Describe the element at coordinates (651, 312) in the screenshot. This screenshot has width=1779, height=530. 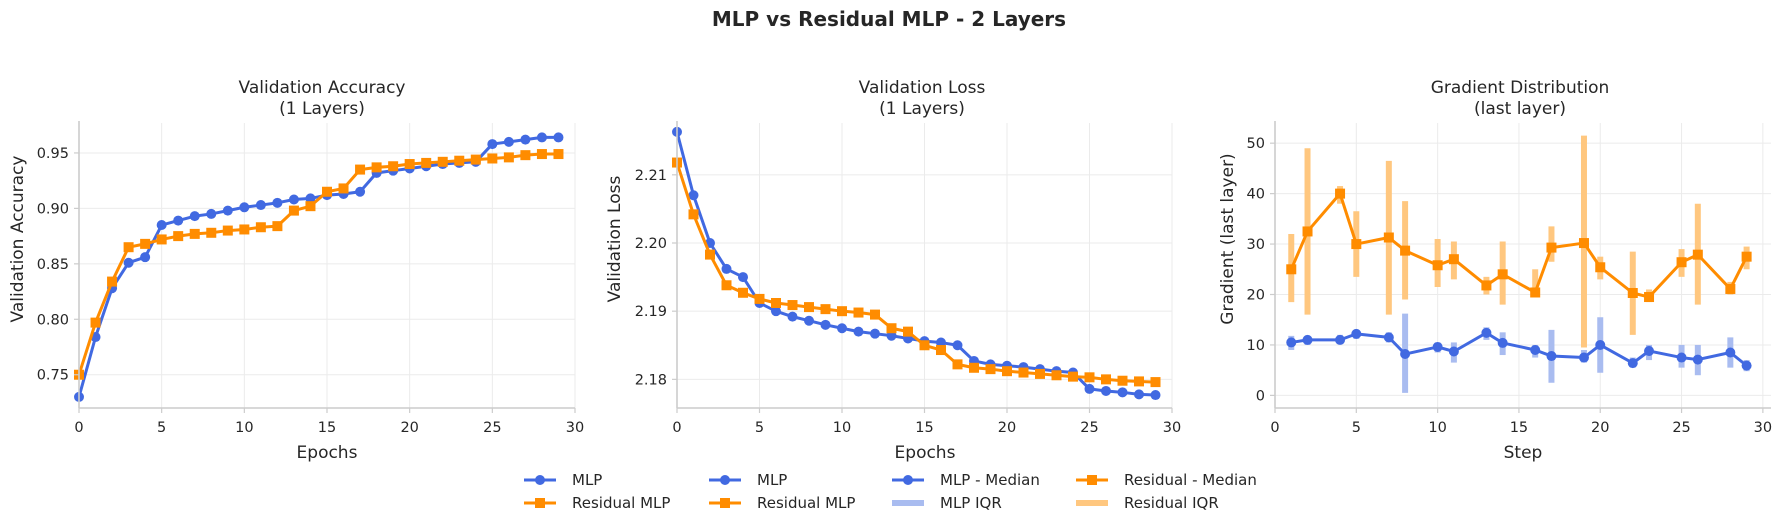
I see `loss-ytick-label: 2.19` at that location.